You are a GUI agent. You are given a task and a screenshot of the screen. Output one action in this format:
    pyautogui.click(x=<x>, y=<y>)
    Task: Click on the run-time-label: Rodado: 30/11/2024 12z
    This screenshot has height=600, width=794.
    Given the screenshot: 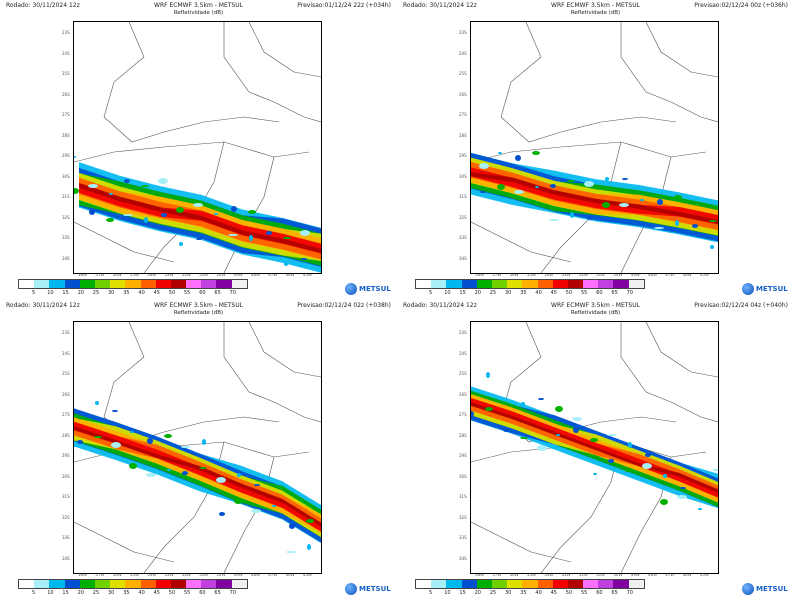 What is the action you would take?
    pyautogui.click(x=43, y=305)
    